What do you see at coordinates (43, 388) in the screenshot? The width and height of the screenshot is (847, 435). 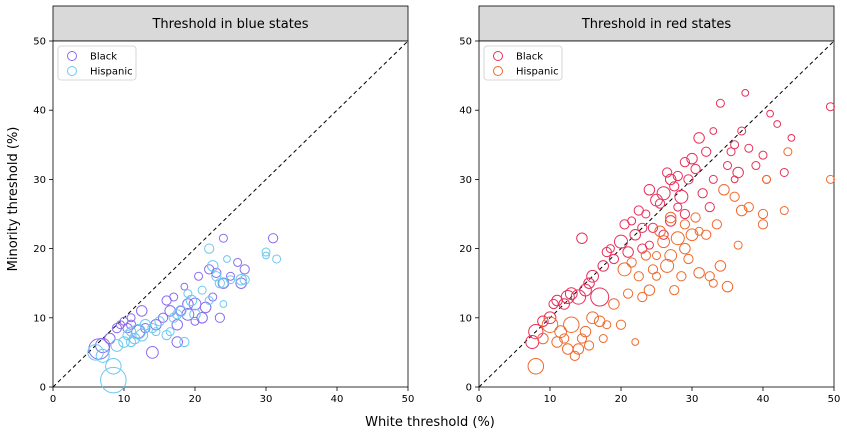 I see `y-tick-label: 0` at bounding box center [43, 388].